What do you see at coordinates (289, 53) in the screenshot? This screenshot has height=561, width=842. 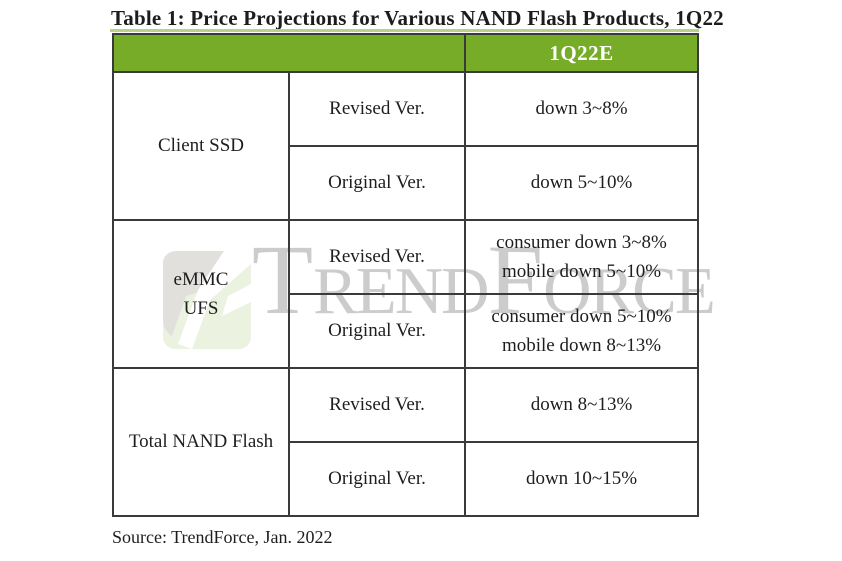 I see `header-empty-cell` at bounding box center [289, 53].